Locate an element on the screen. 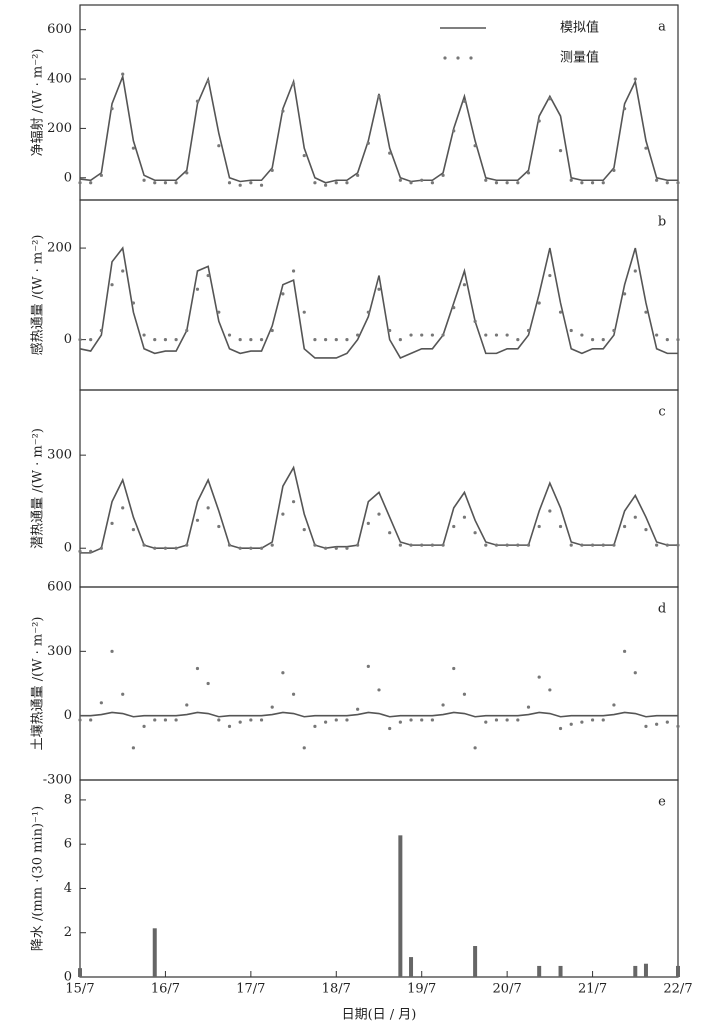 The image size is (703, 1030). panel-letter: d is located at coordinates (662, 609).